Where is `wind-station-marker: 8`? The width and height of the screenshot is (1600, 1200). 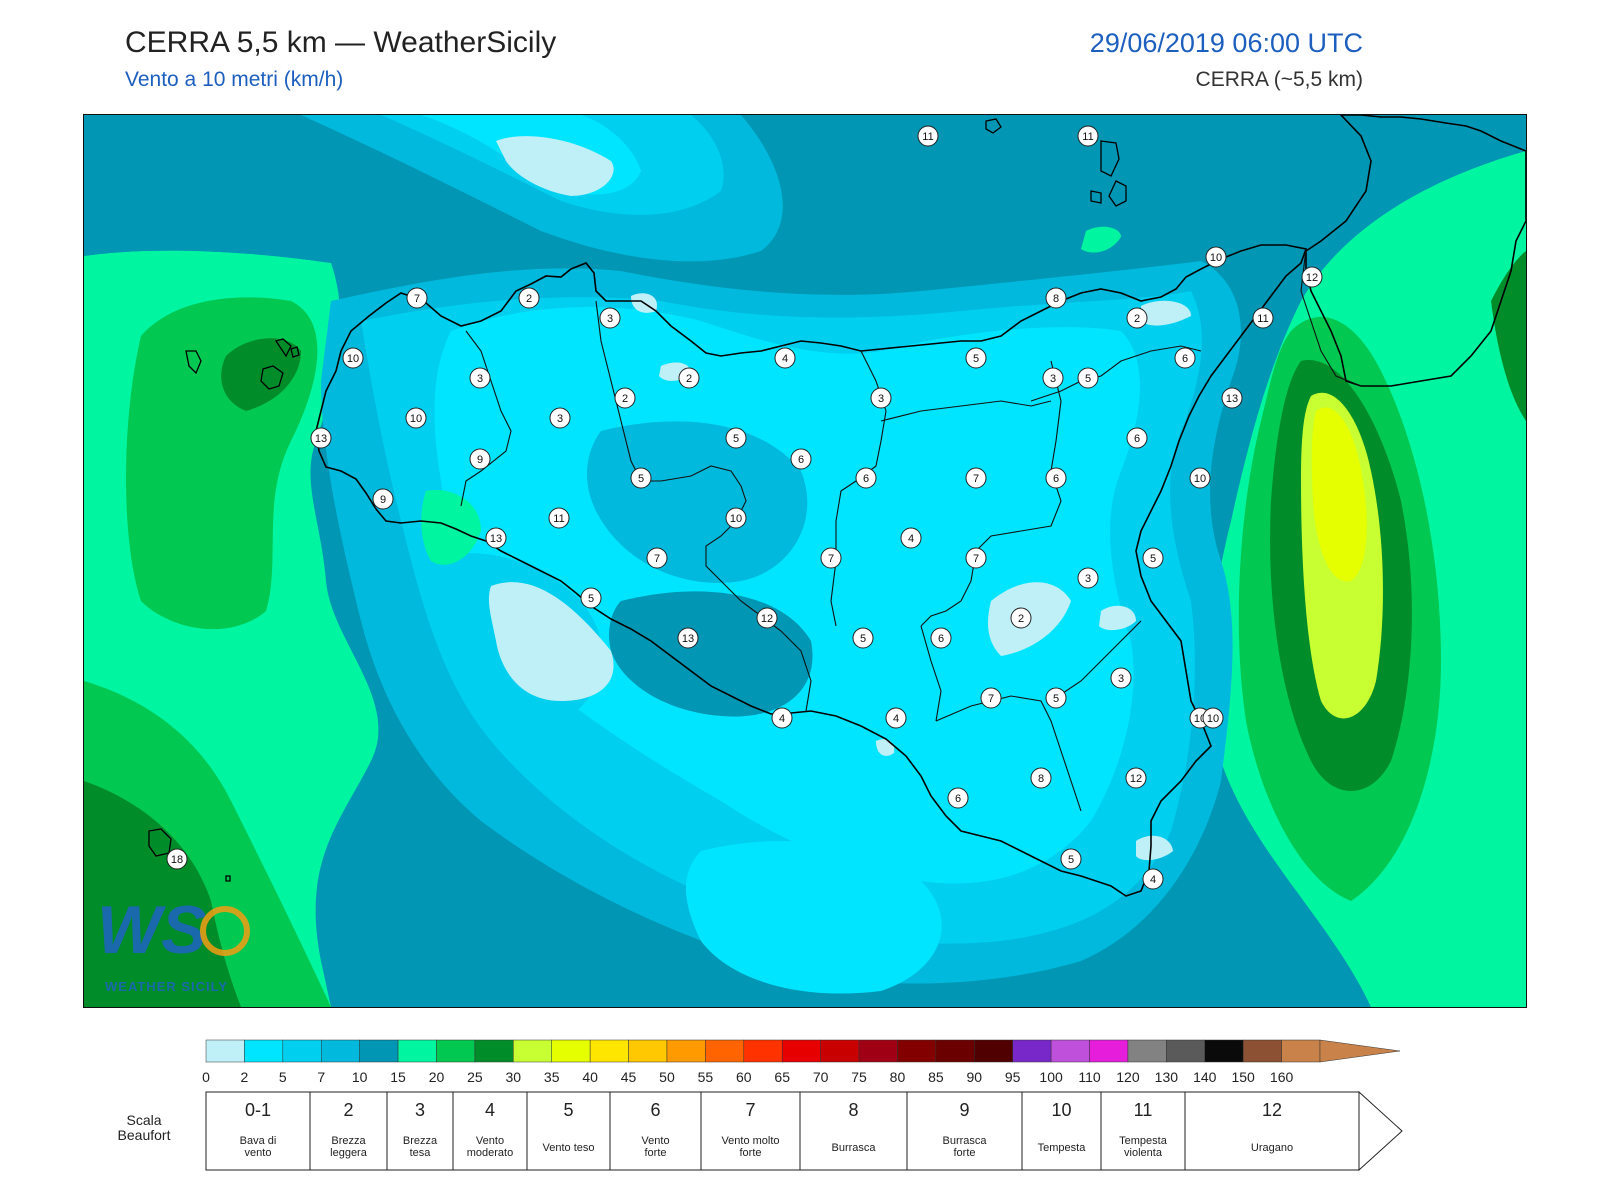 wind-station-marker: 8 is located at coordinates (1056, 298).